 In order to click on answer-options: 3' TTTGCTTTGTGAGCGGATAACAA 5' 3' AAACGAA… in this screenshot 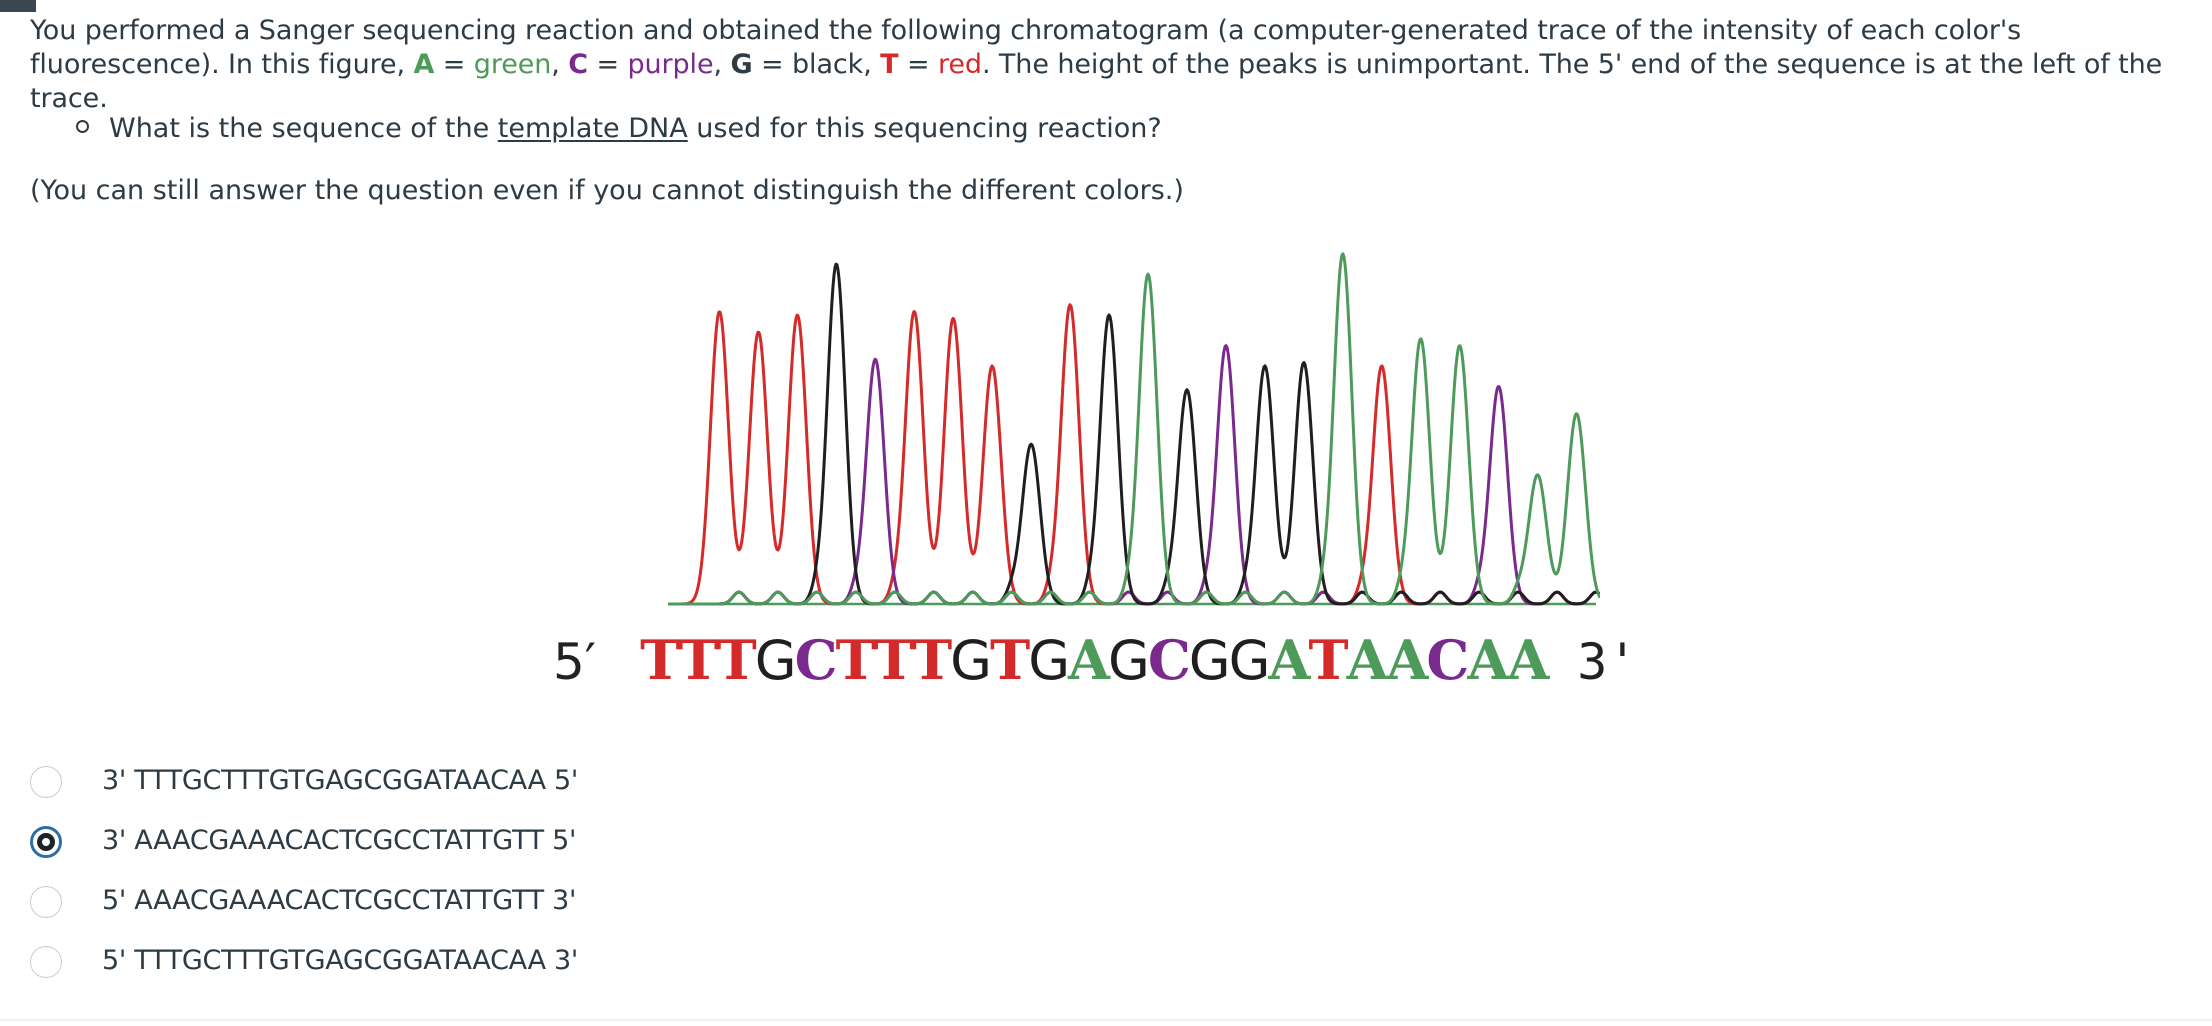, I will do `click(370, 878)`.